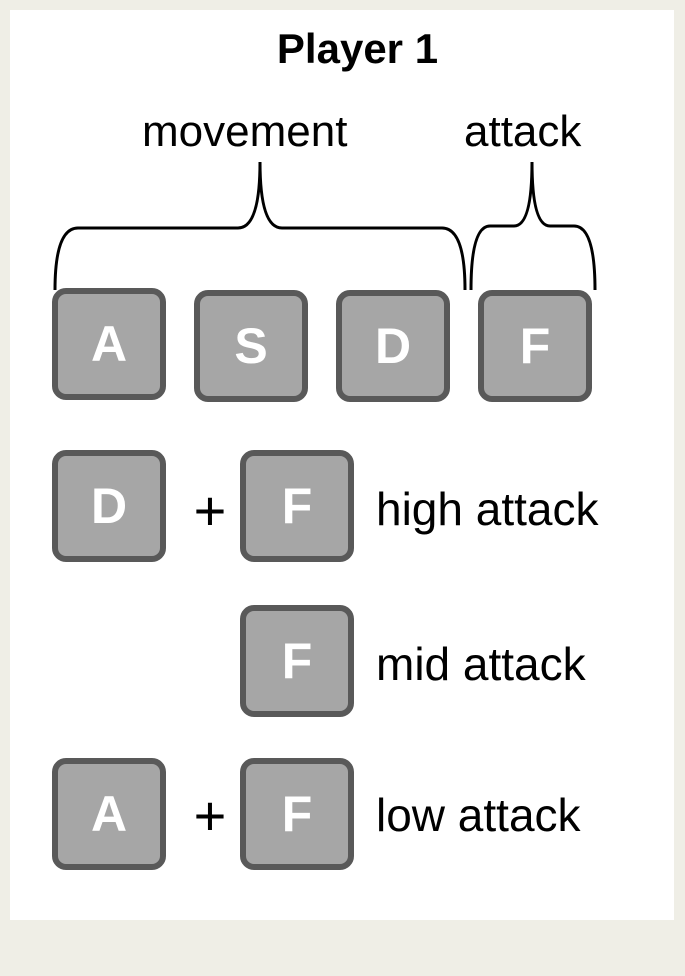  I want to click on high-attack-label: high attack, so click(487, 509).